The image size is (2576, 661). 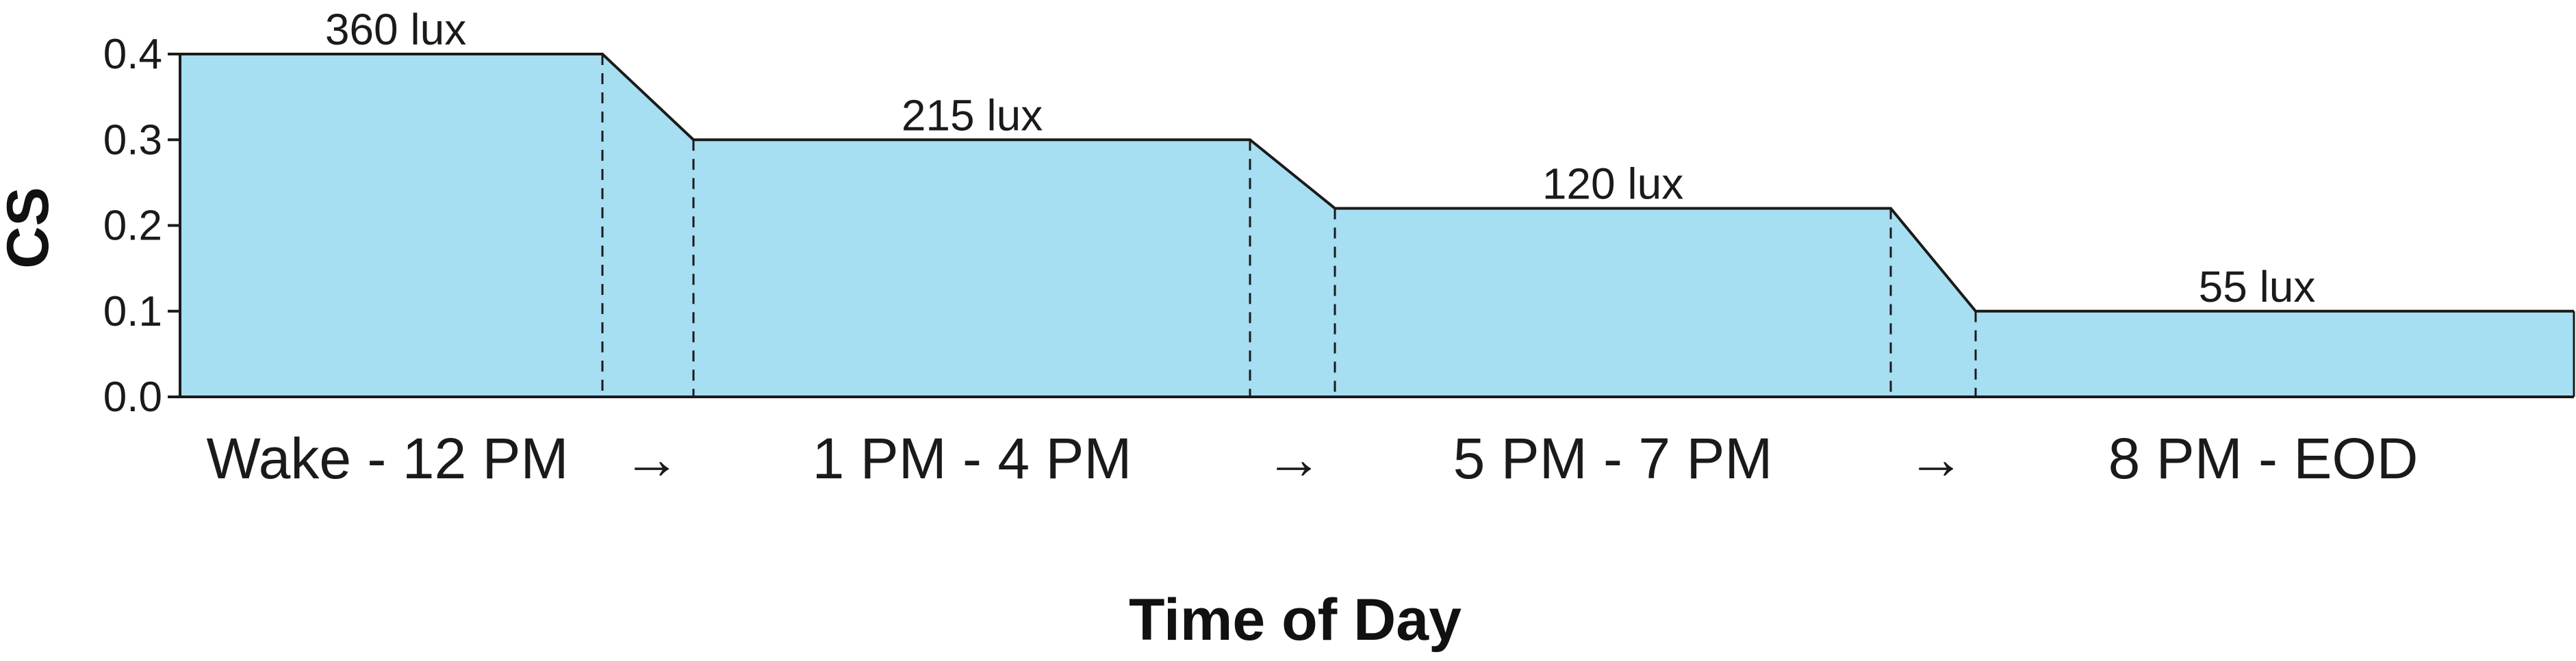 What do you see at coordinates (132, 398) in the screenshot?
I see `y-tick-label: 0.0` at bounding box center [132, 398].